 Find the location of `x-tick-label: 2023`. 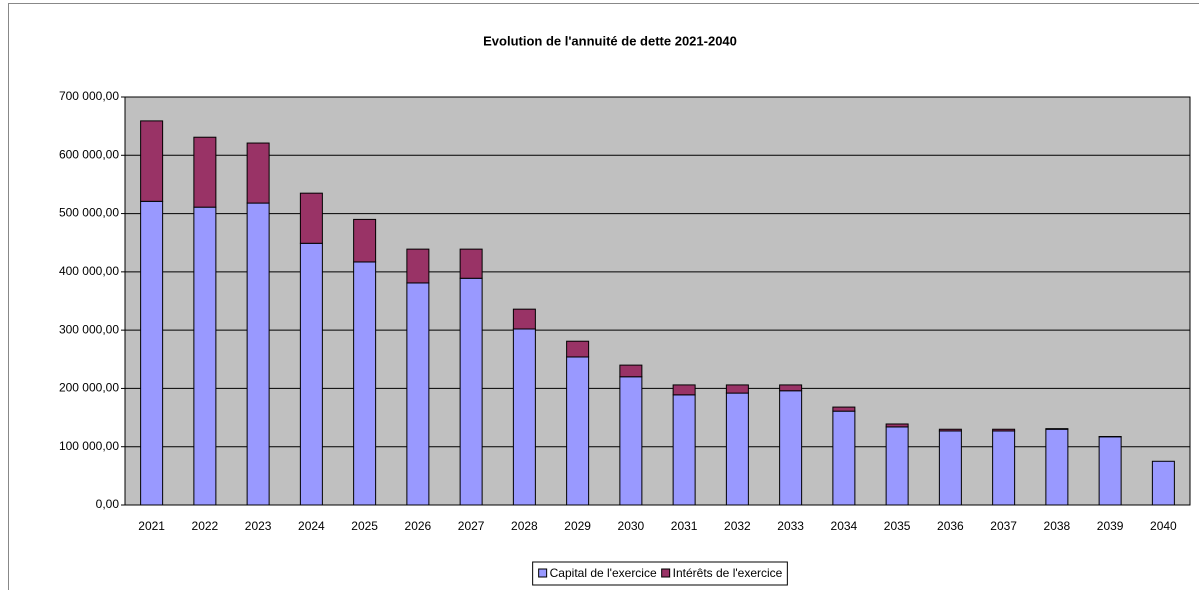

x-tick-label: 2023 is located at coordinates (258, 526).